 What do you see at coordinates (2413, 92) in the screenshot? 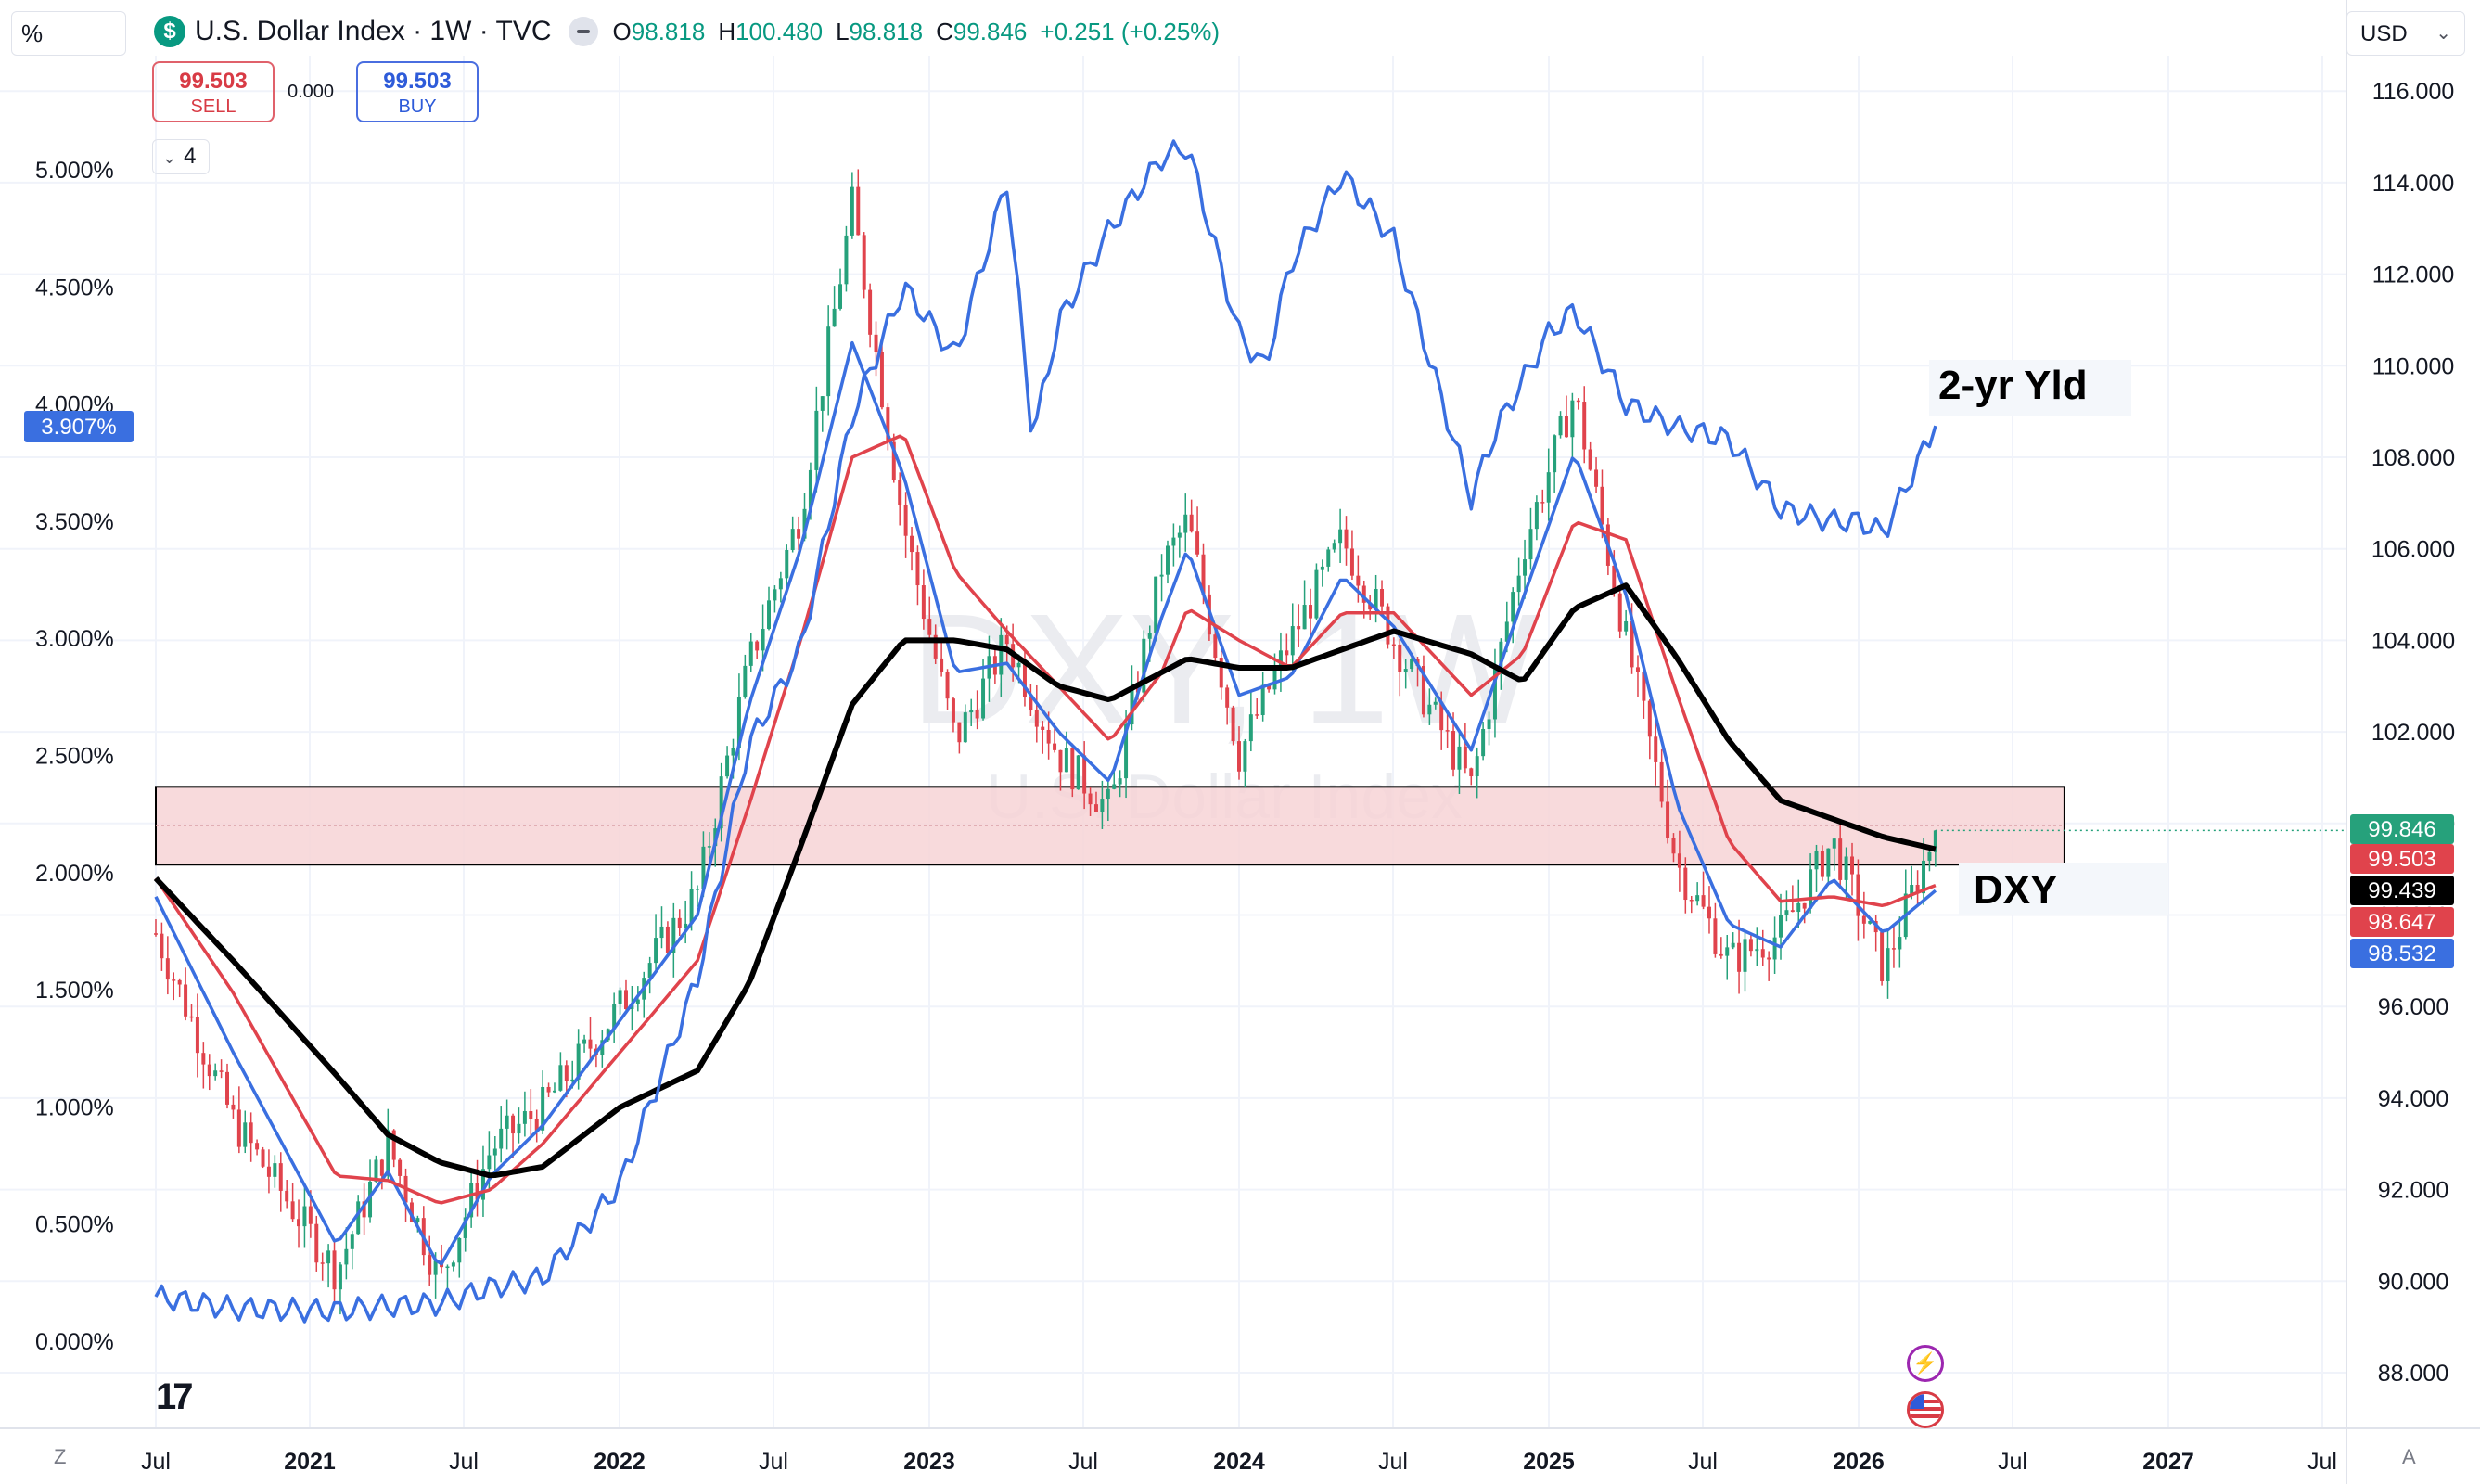
I see `right-axis-tick-label: 116.000` at bounding box center [2413, 92].